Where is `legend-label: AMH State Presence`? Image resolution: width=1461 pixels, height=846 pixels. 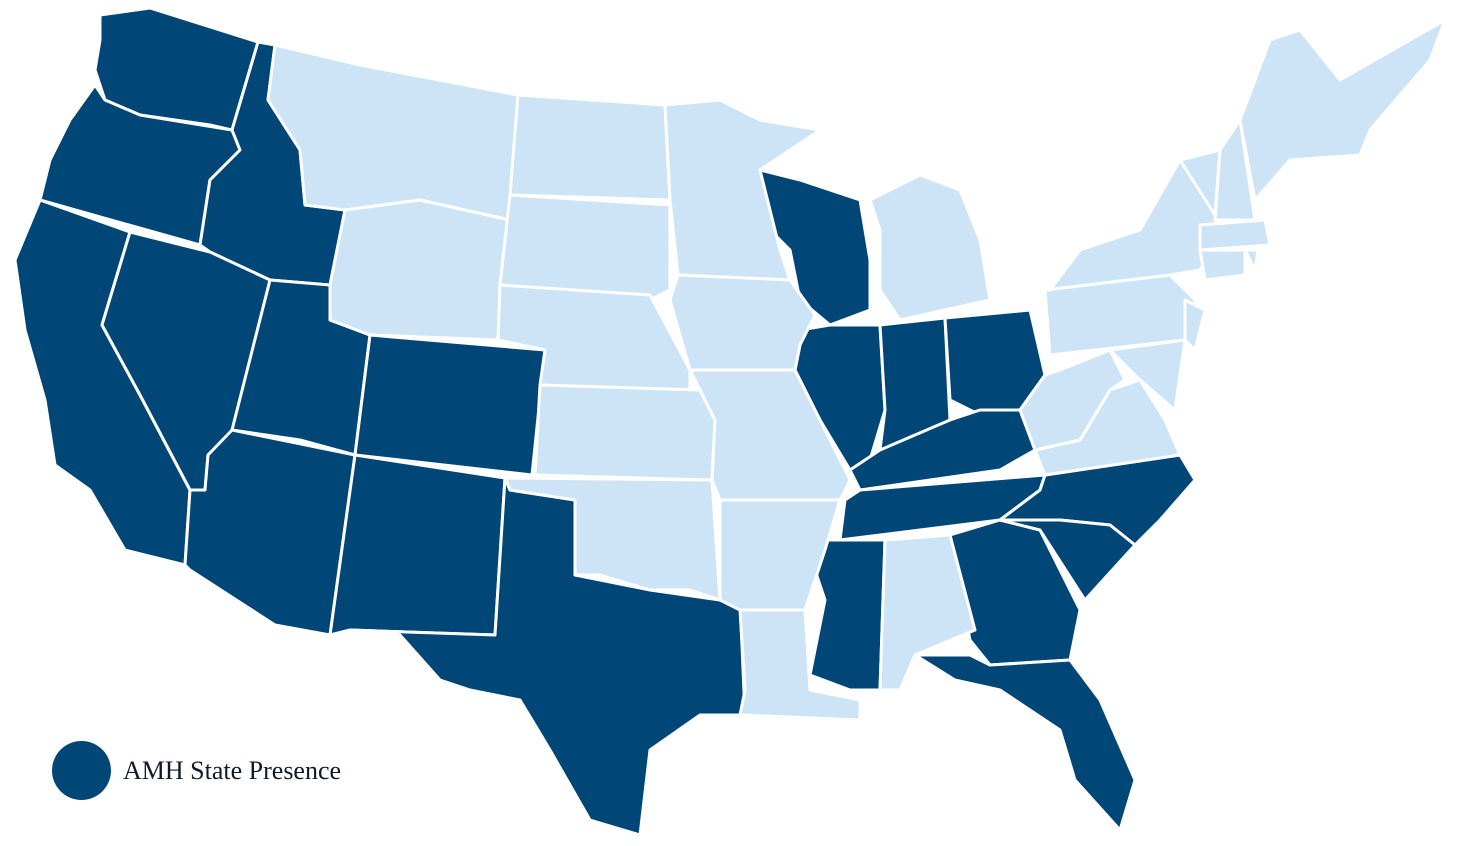 legend-label: AMH State Presence is located at coordinates (232, 770).